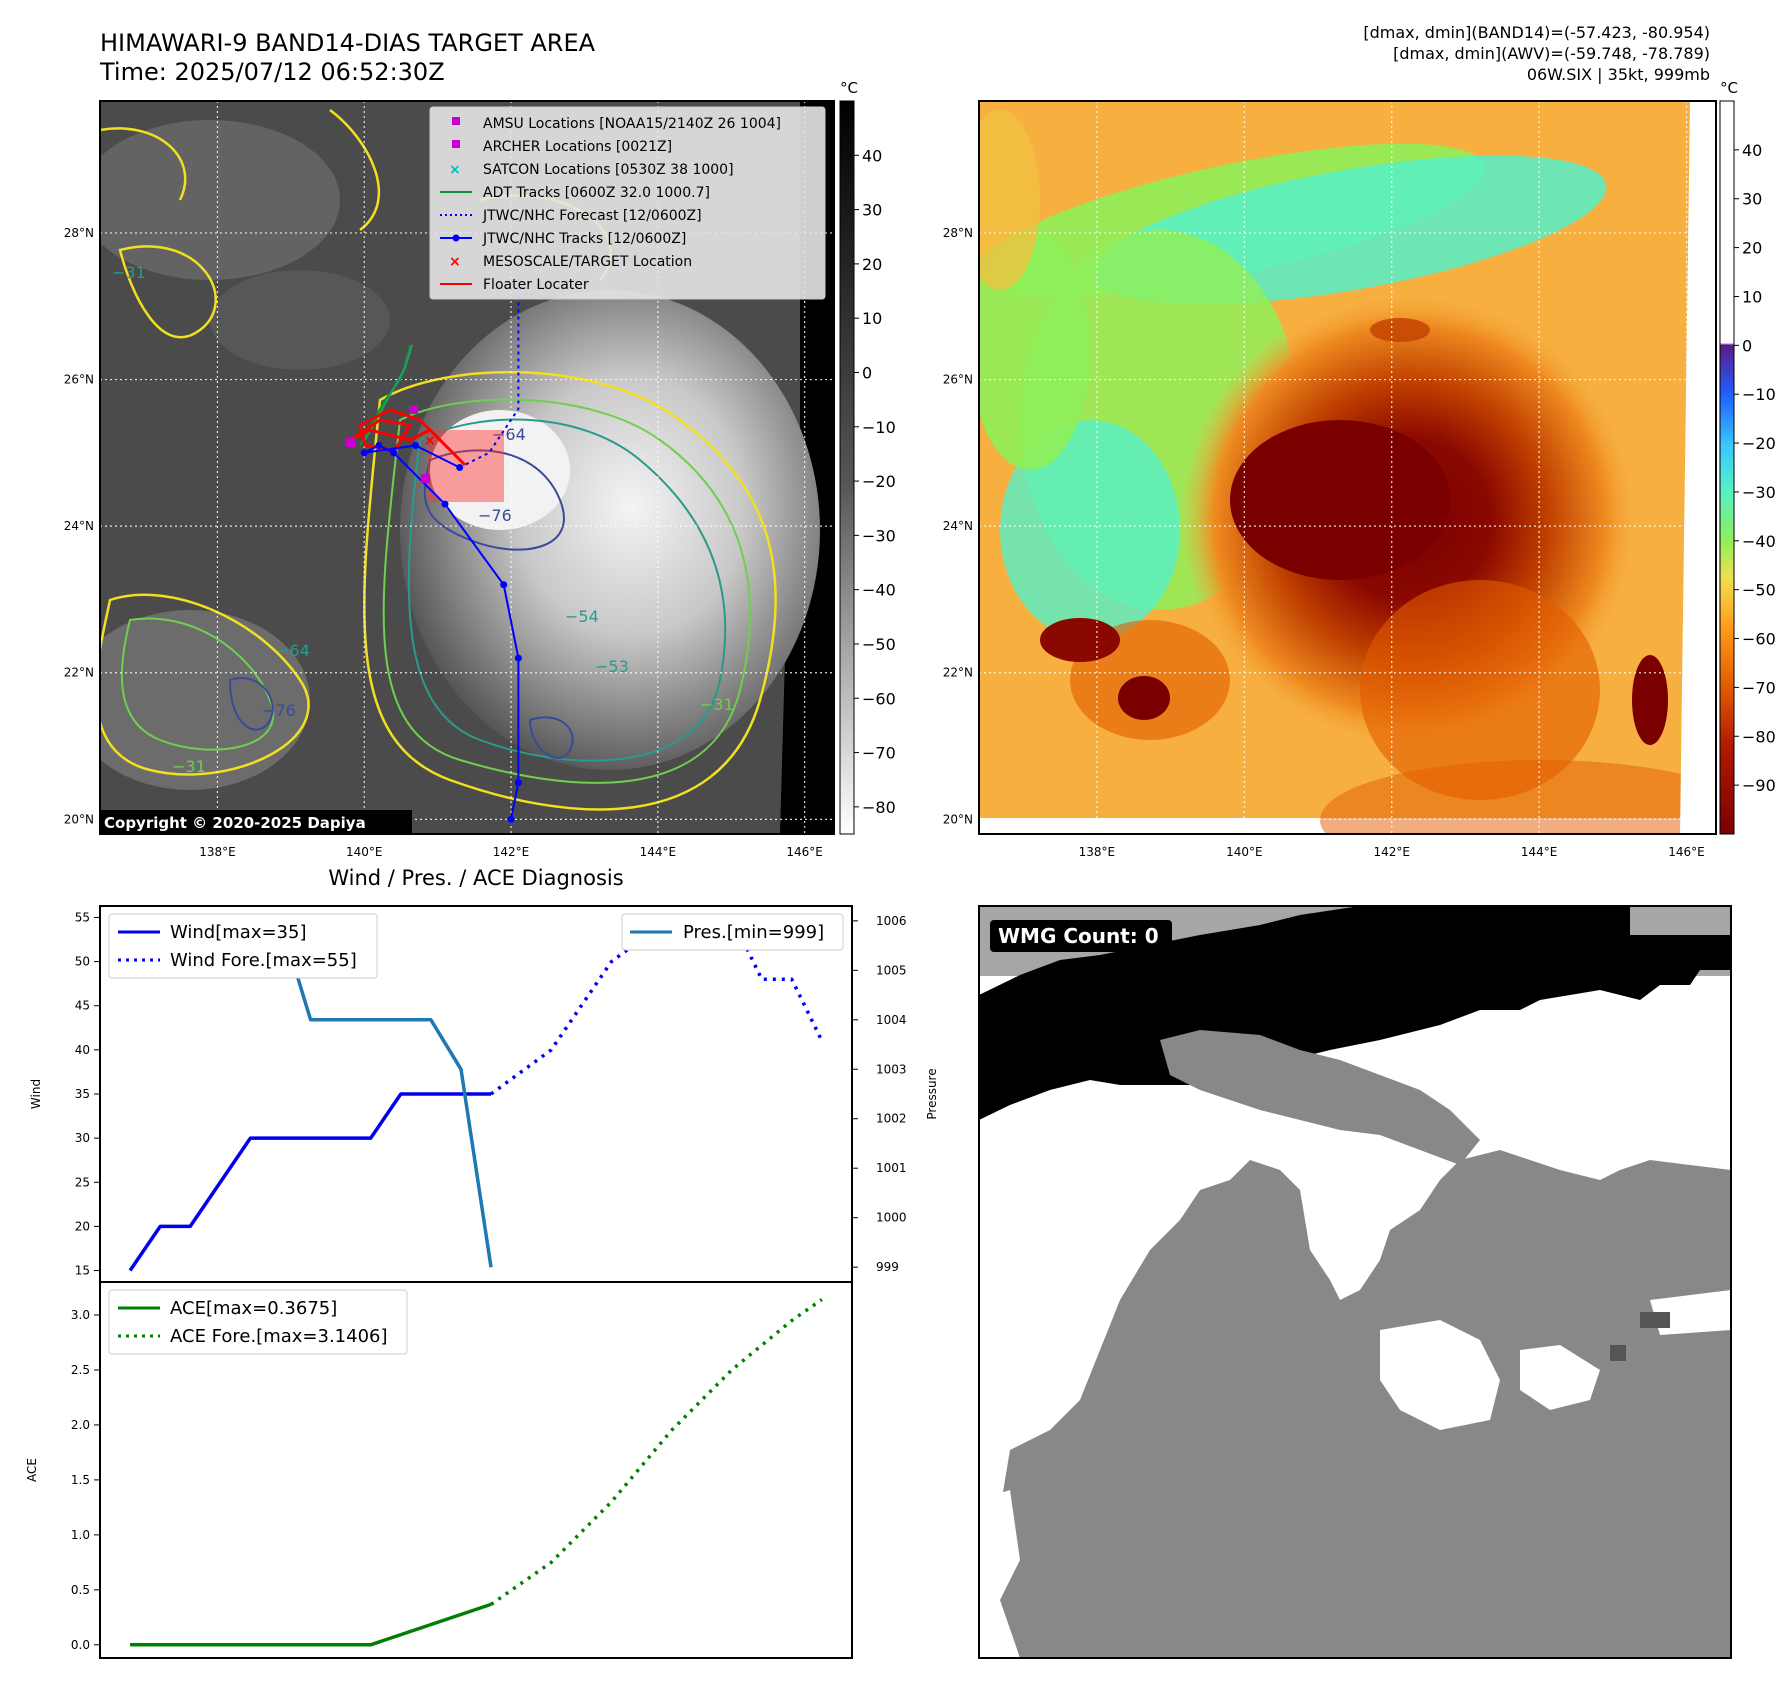  I want to click on y-right-tick-label: 1002, so click(891, 1119).